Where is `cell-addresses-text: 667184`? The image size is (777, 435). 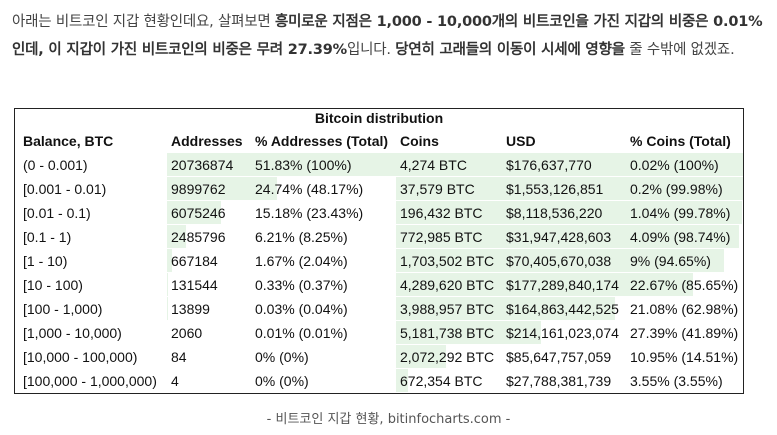
cell-addresses-text: 667184 is located at coordinates (194, 261).